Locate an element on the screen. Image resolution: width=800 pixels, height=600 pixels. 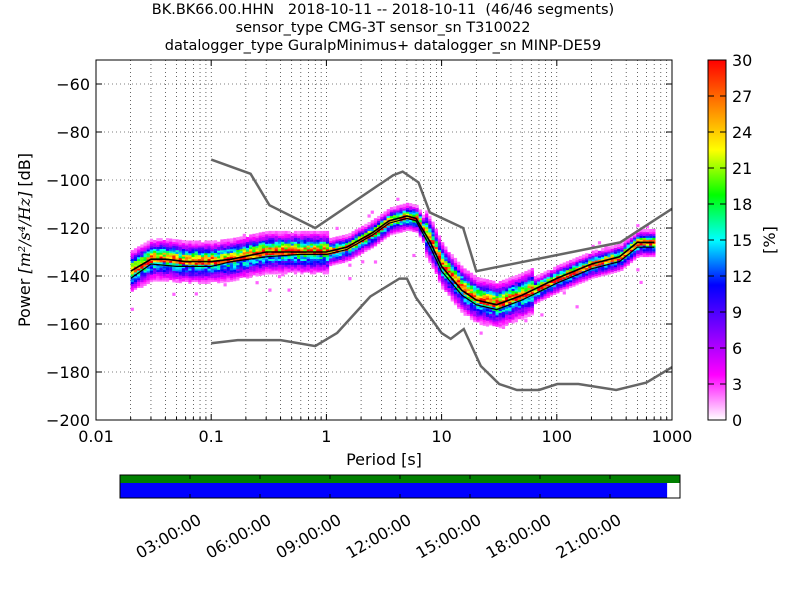
psd-coverage-bar is located at coordinates (394, 490).